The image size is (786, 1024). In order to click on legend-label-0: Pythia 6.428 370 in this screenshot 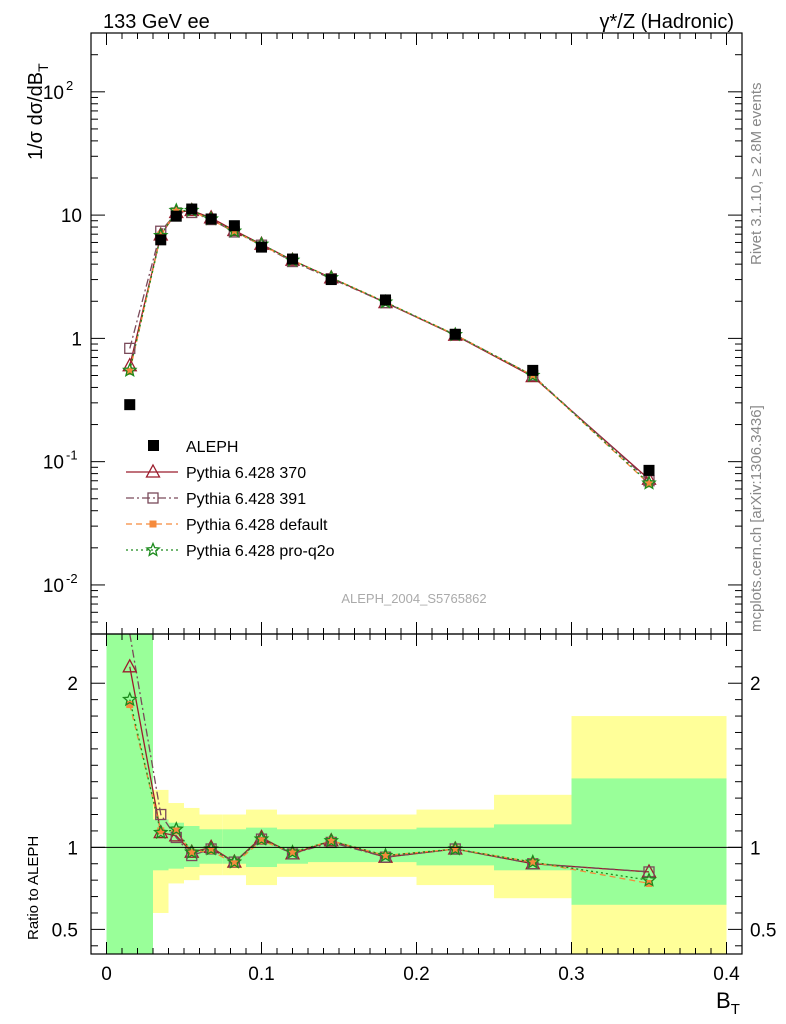, I will do `click(246, 473)`.